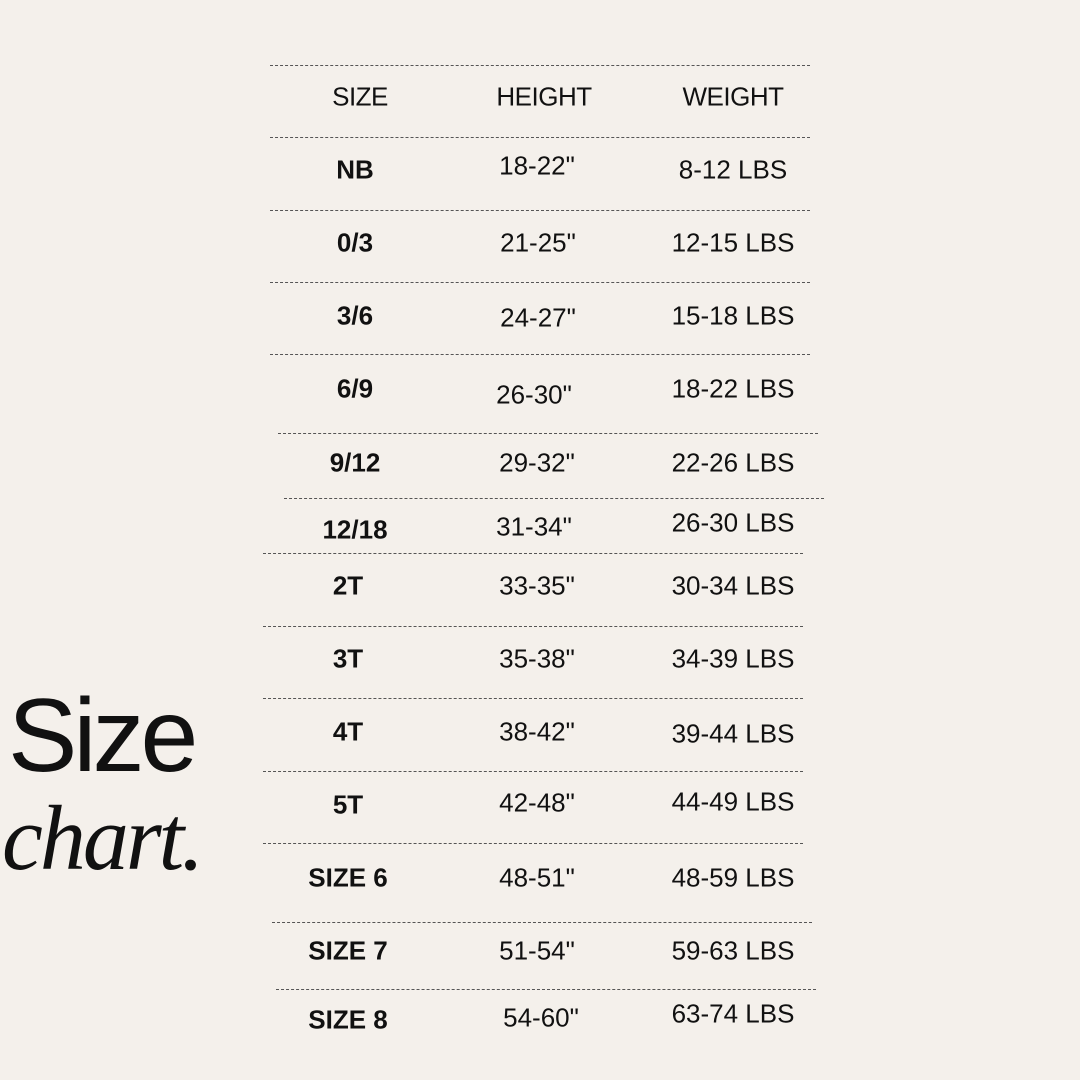 This screenshot has height=1080, width=1080. I want to click on cell-height: 54-60", so click(541, 1017).